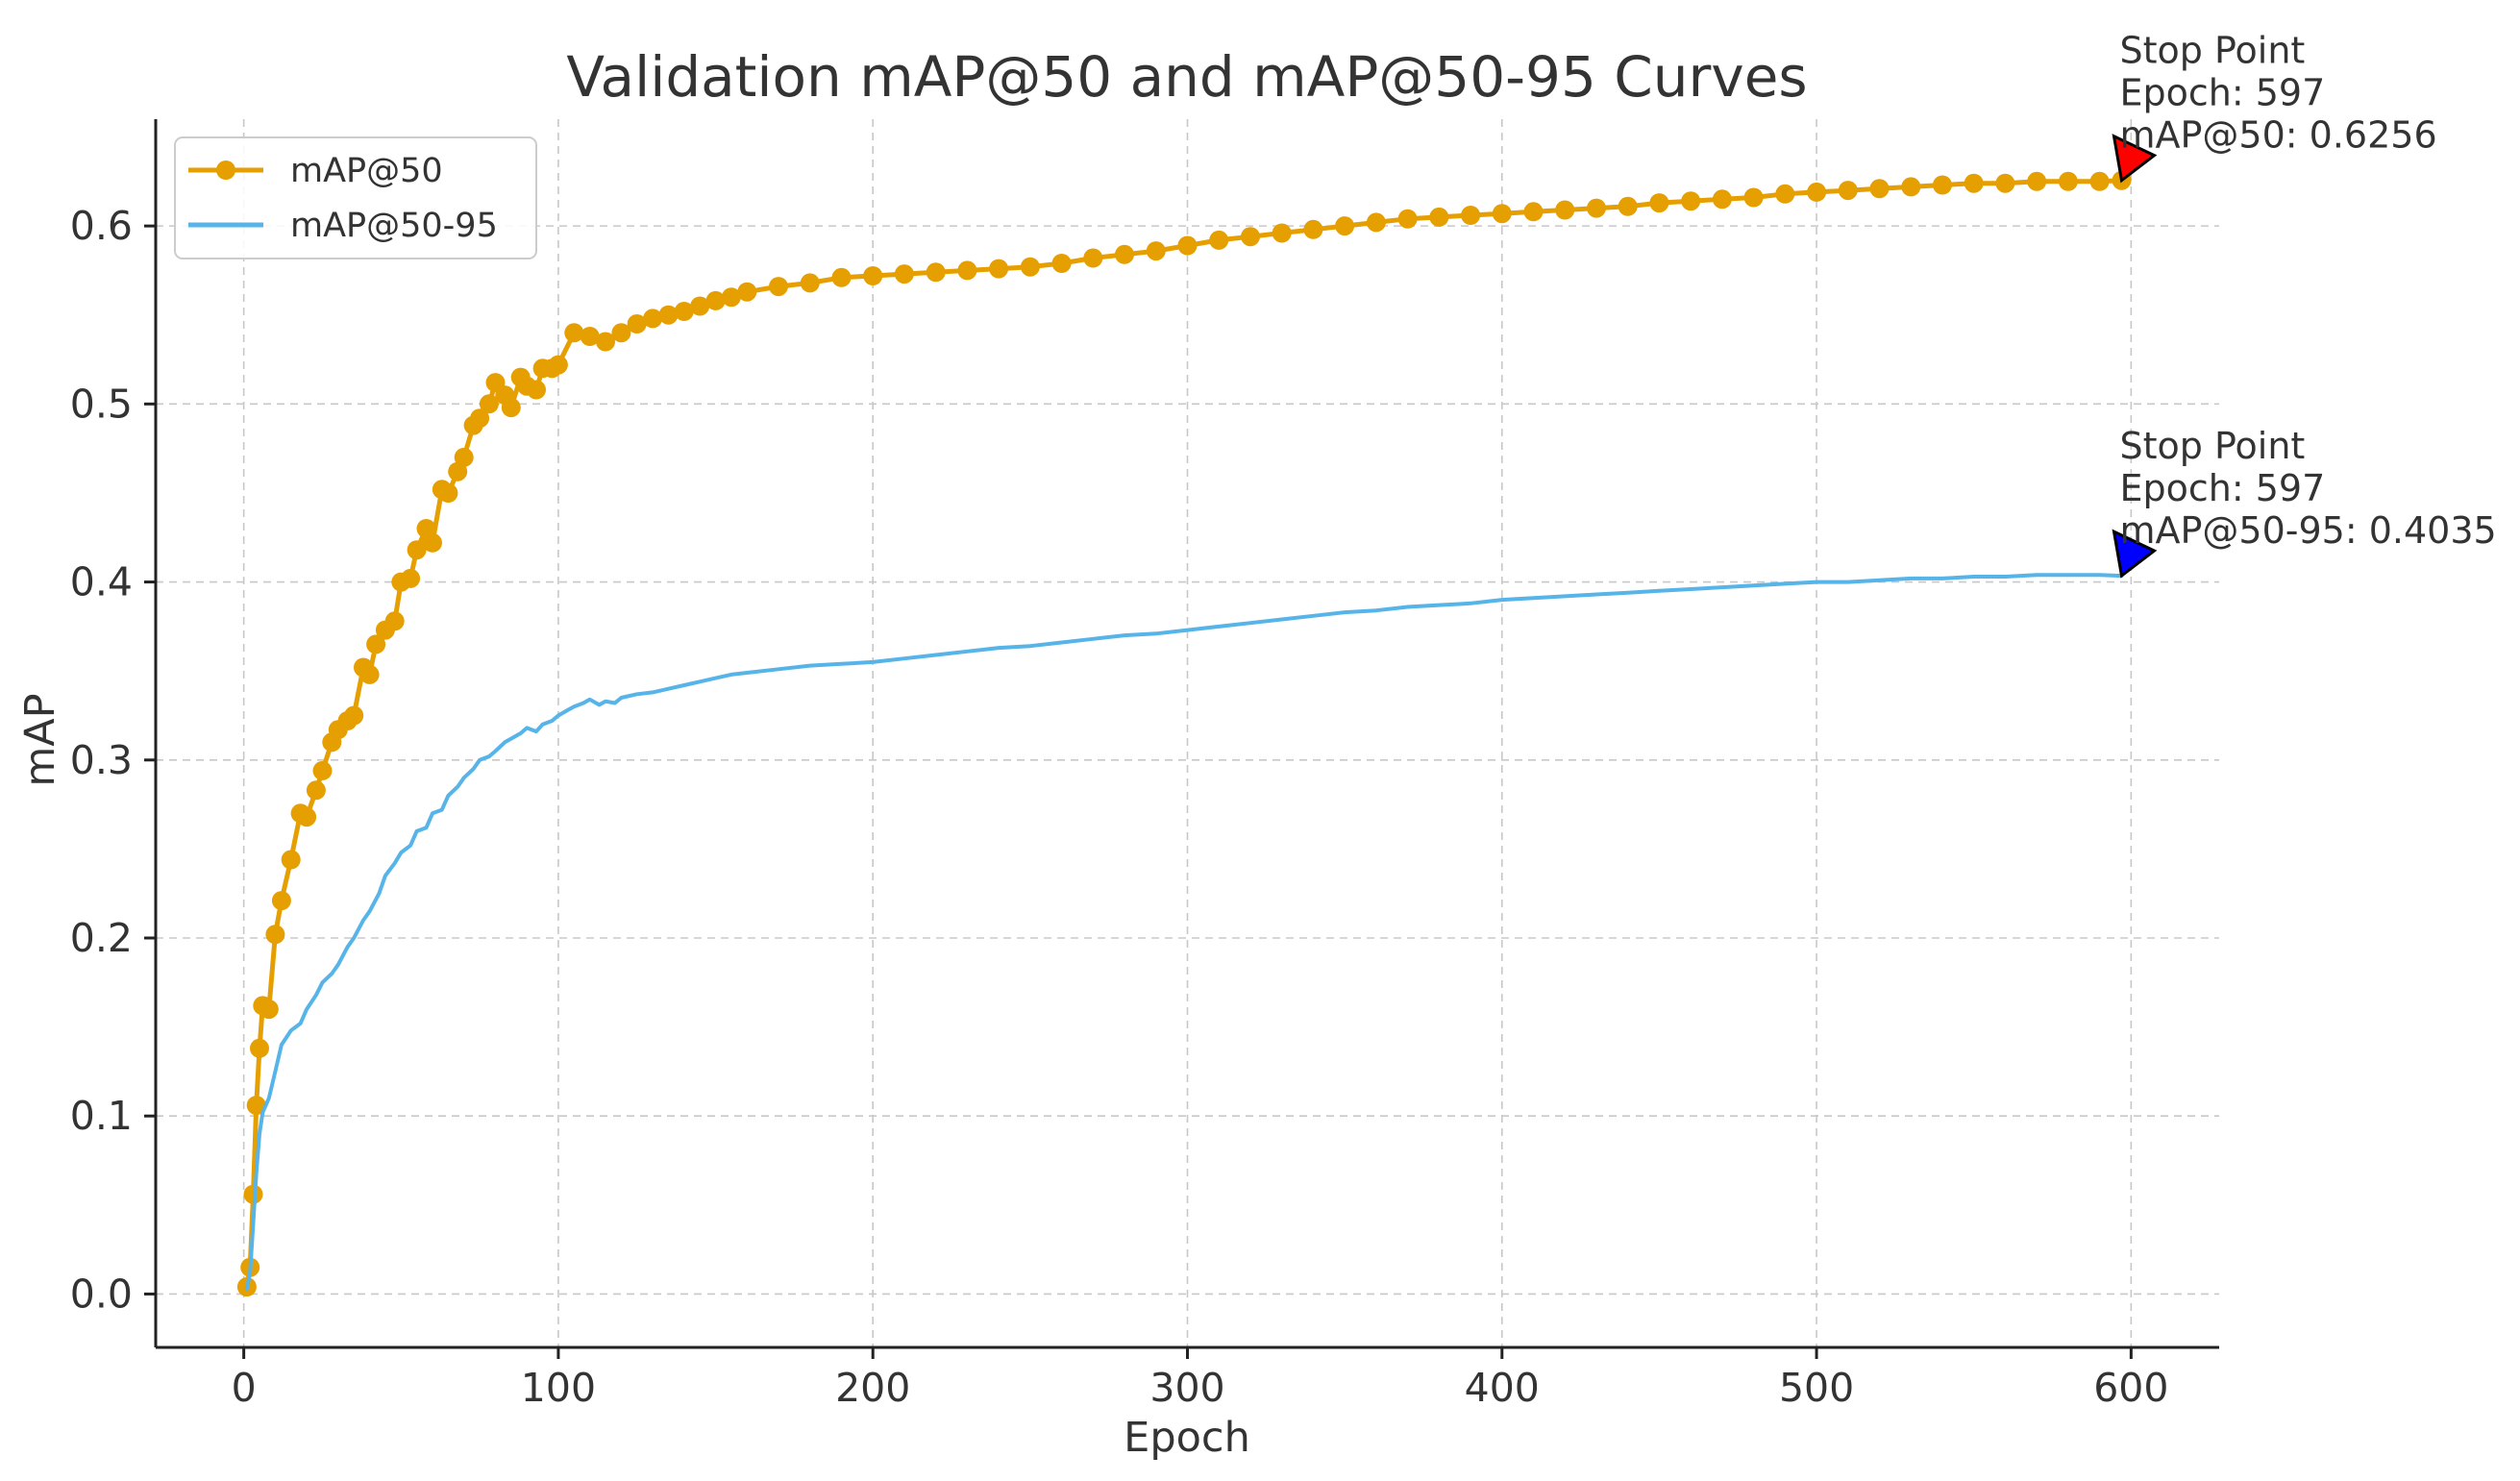 Image resolution: width=2520 pixels, height=1481 pixels. What do you see at coordinates (1186, 1388) in the screenshot?
I see `x-tick-label: 300` at bounding box center [1186, 1388].